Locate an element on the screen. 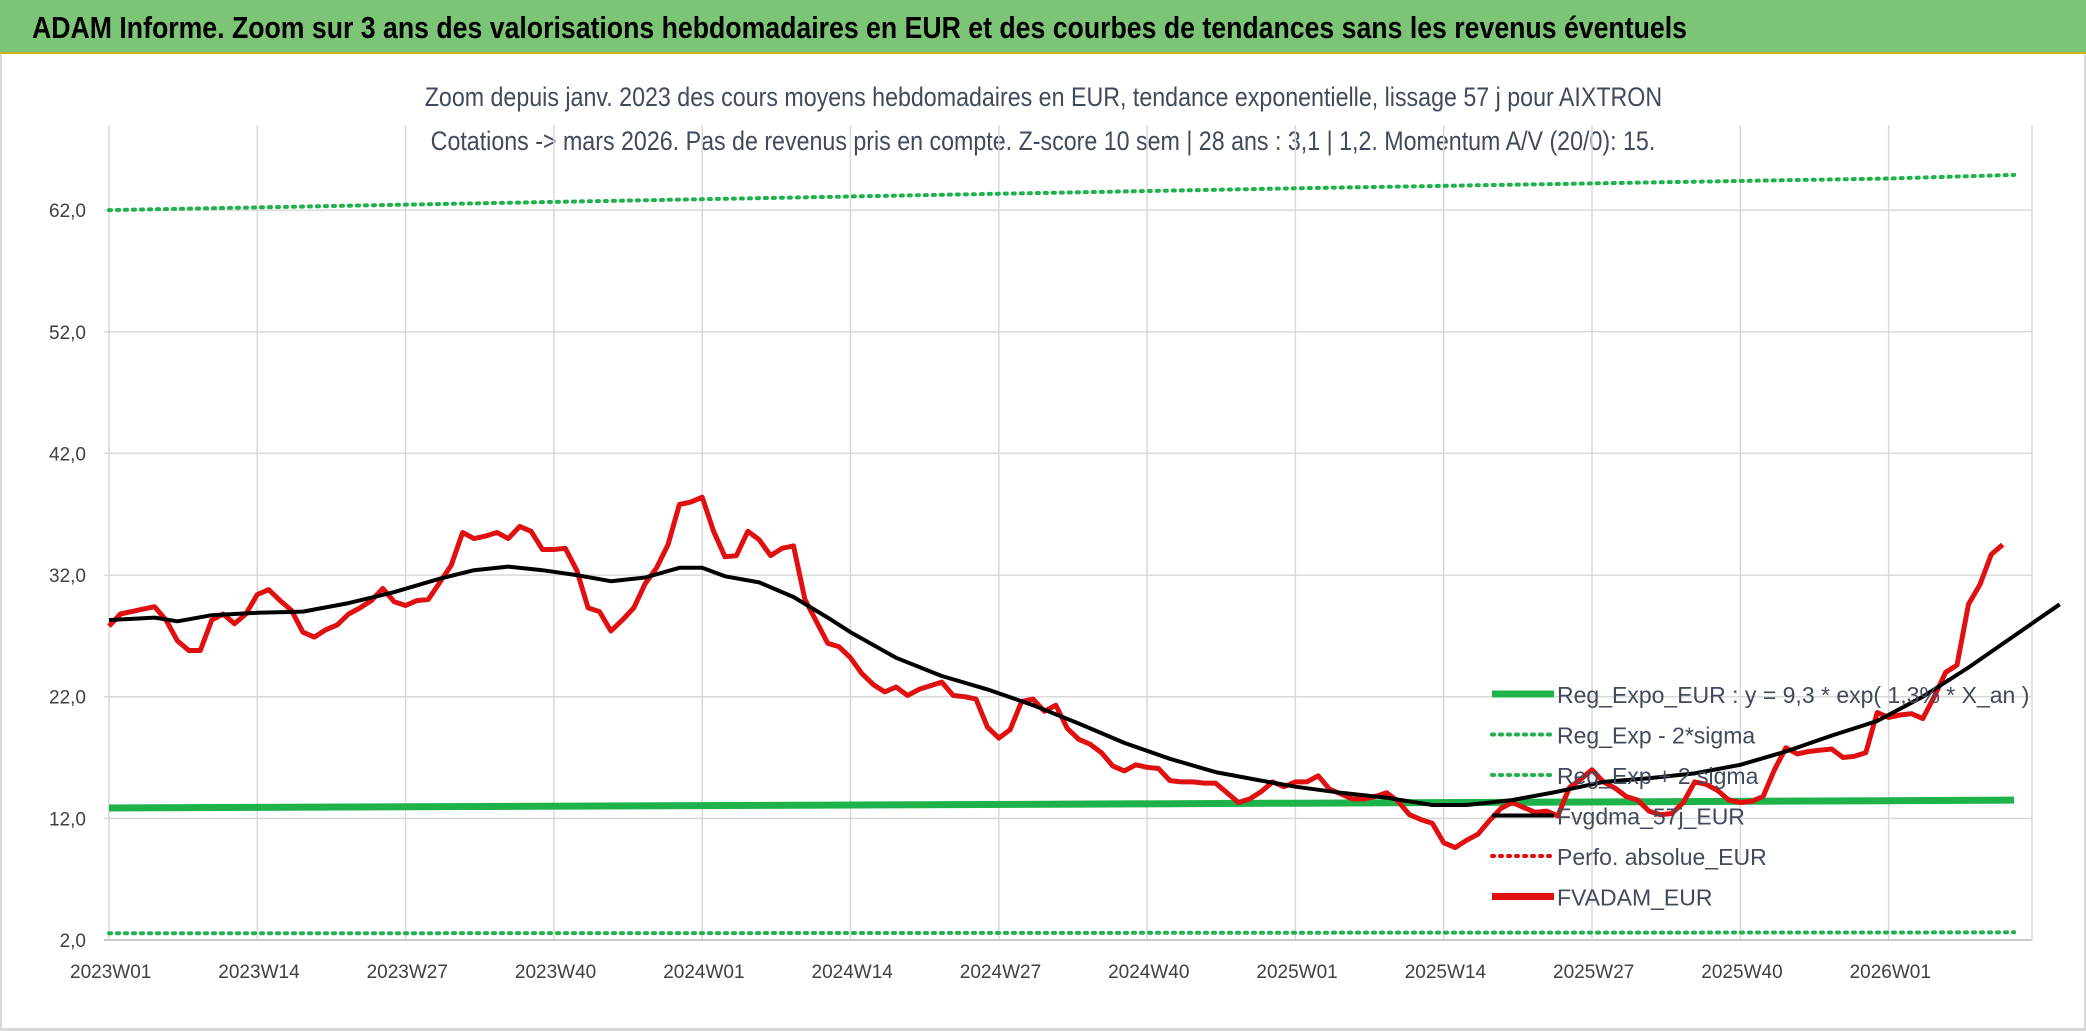 This screenshot has height=1031, width=2086. x-tick-label: 2024W14 is located at coordinates (853, 972).